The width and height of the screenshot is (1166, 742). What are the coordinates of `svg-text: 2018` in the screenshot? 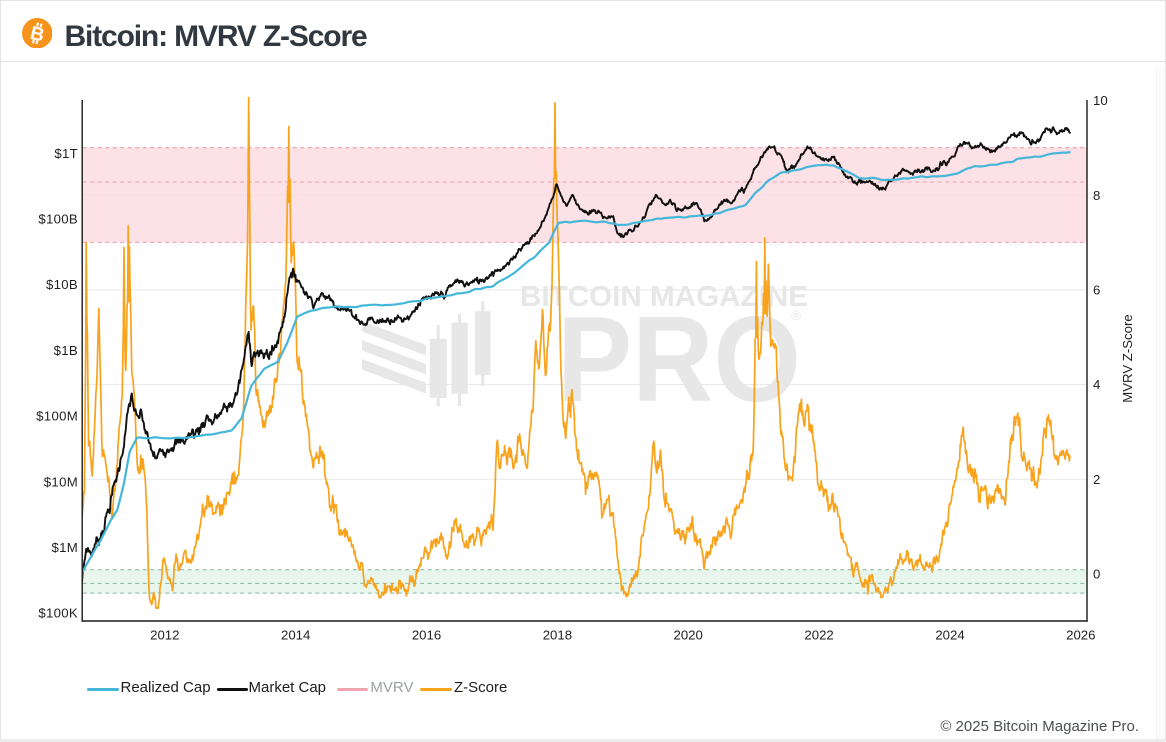 It's located at (557, 635).